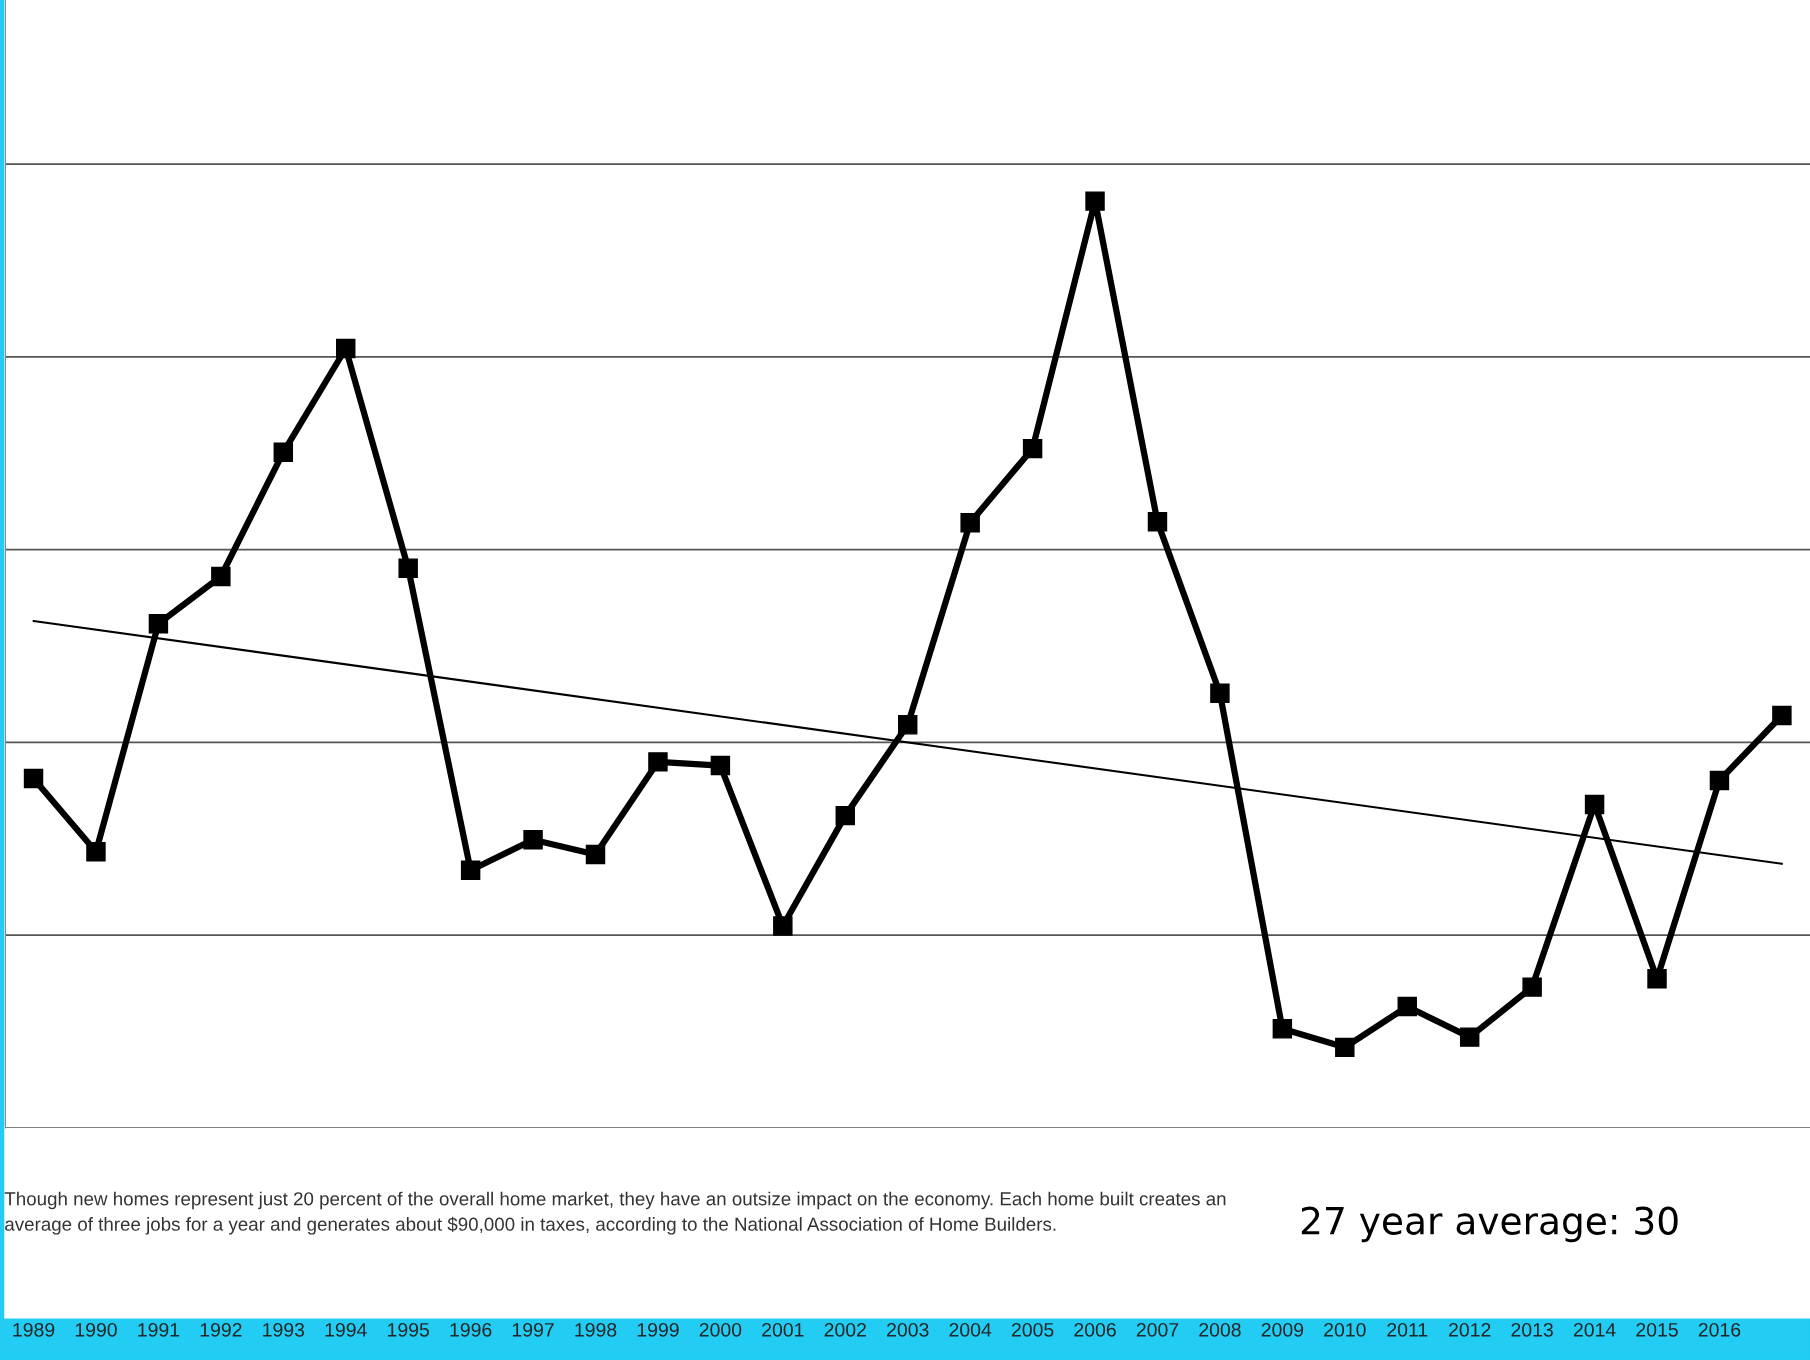 The image size is (1810, 1360). I want to click on x-tick-label: 1995, so click(408, 1329).